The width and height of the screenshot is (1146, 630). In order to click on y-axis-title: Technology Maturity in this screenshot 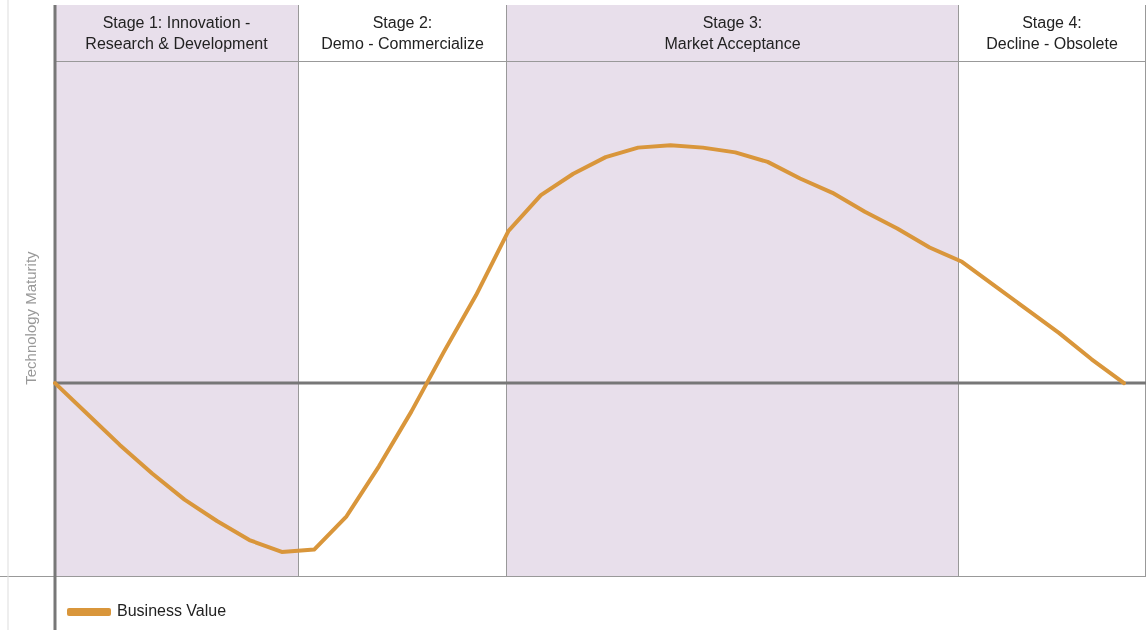, I will do `click(31, 317)`.